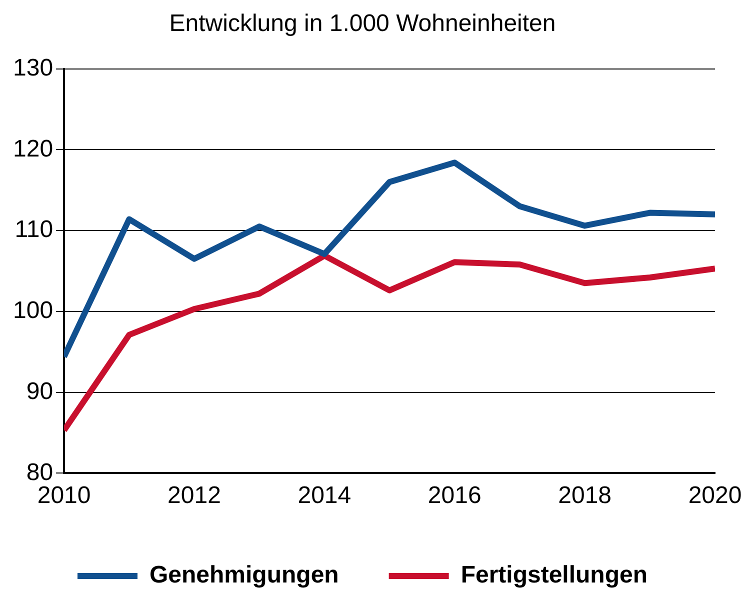 Image resolution: width=755 pixels, height=608 pixels. What do you see at coordinates (585, 496) in the screenshot?
I see `x-tick-label: 2018` at bounding box center [585, 496].